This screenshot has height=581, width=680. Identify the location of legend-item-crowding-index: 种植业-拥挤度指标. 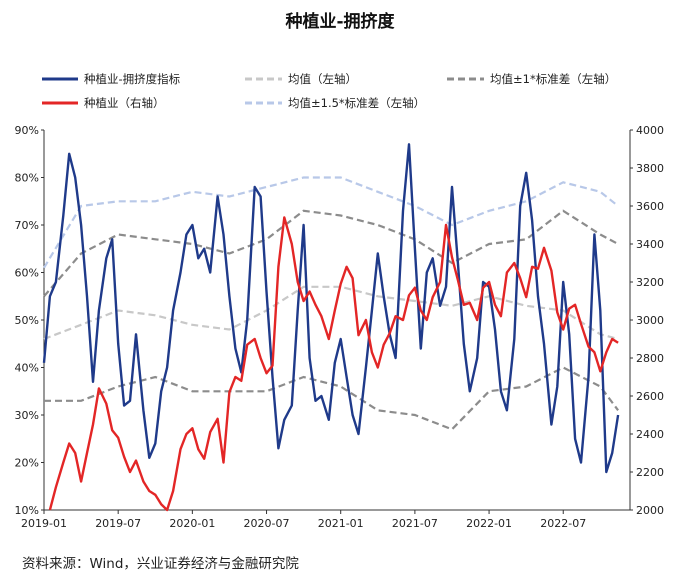
(111, 79).